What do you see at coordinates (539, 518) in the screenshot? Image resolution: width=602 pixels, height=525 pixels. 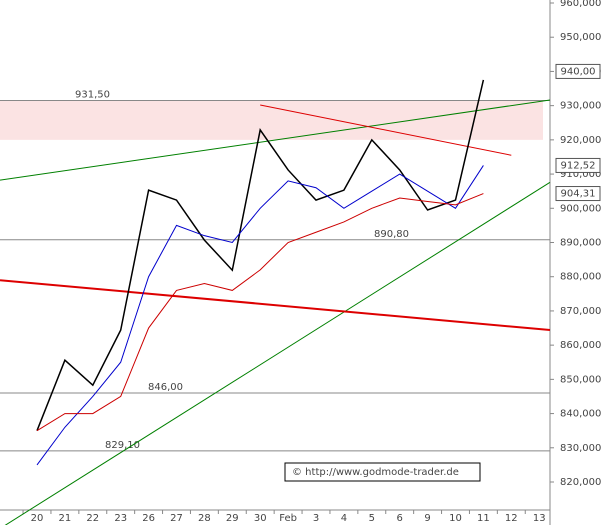 I see `x-tick-label: 13` at bounding box center [539, 518].